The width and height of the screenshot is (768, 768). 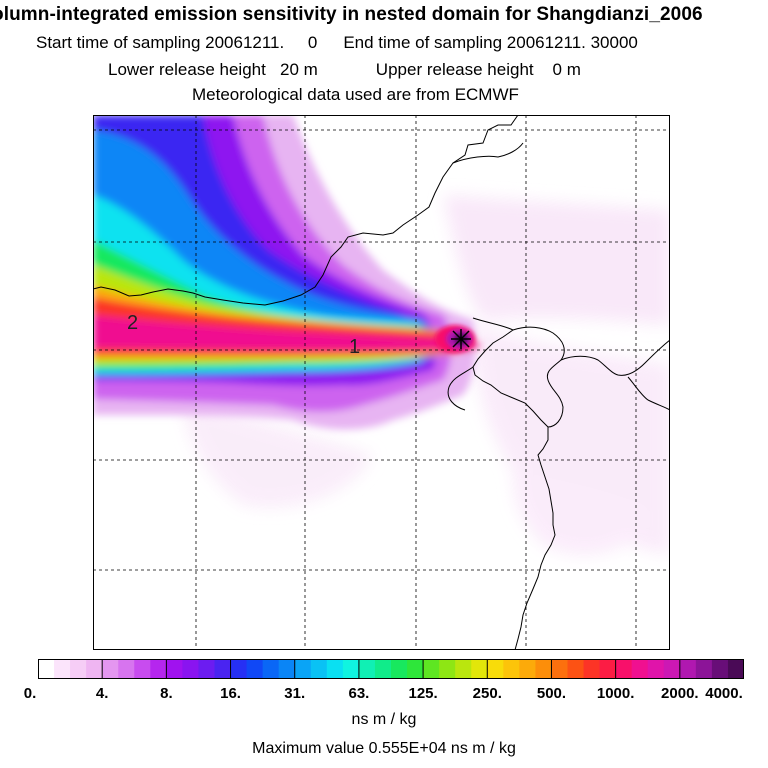 What do you see at coordinates (461, 339) in the screenshot?
I see `receptor-cross-icon` at bounding box center [461, 339].